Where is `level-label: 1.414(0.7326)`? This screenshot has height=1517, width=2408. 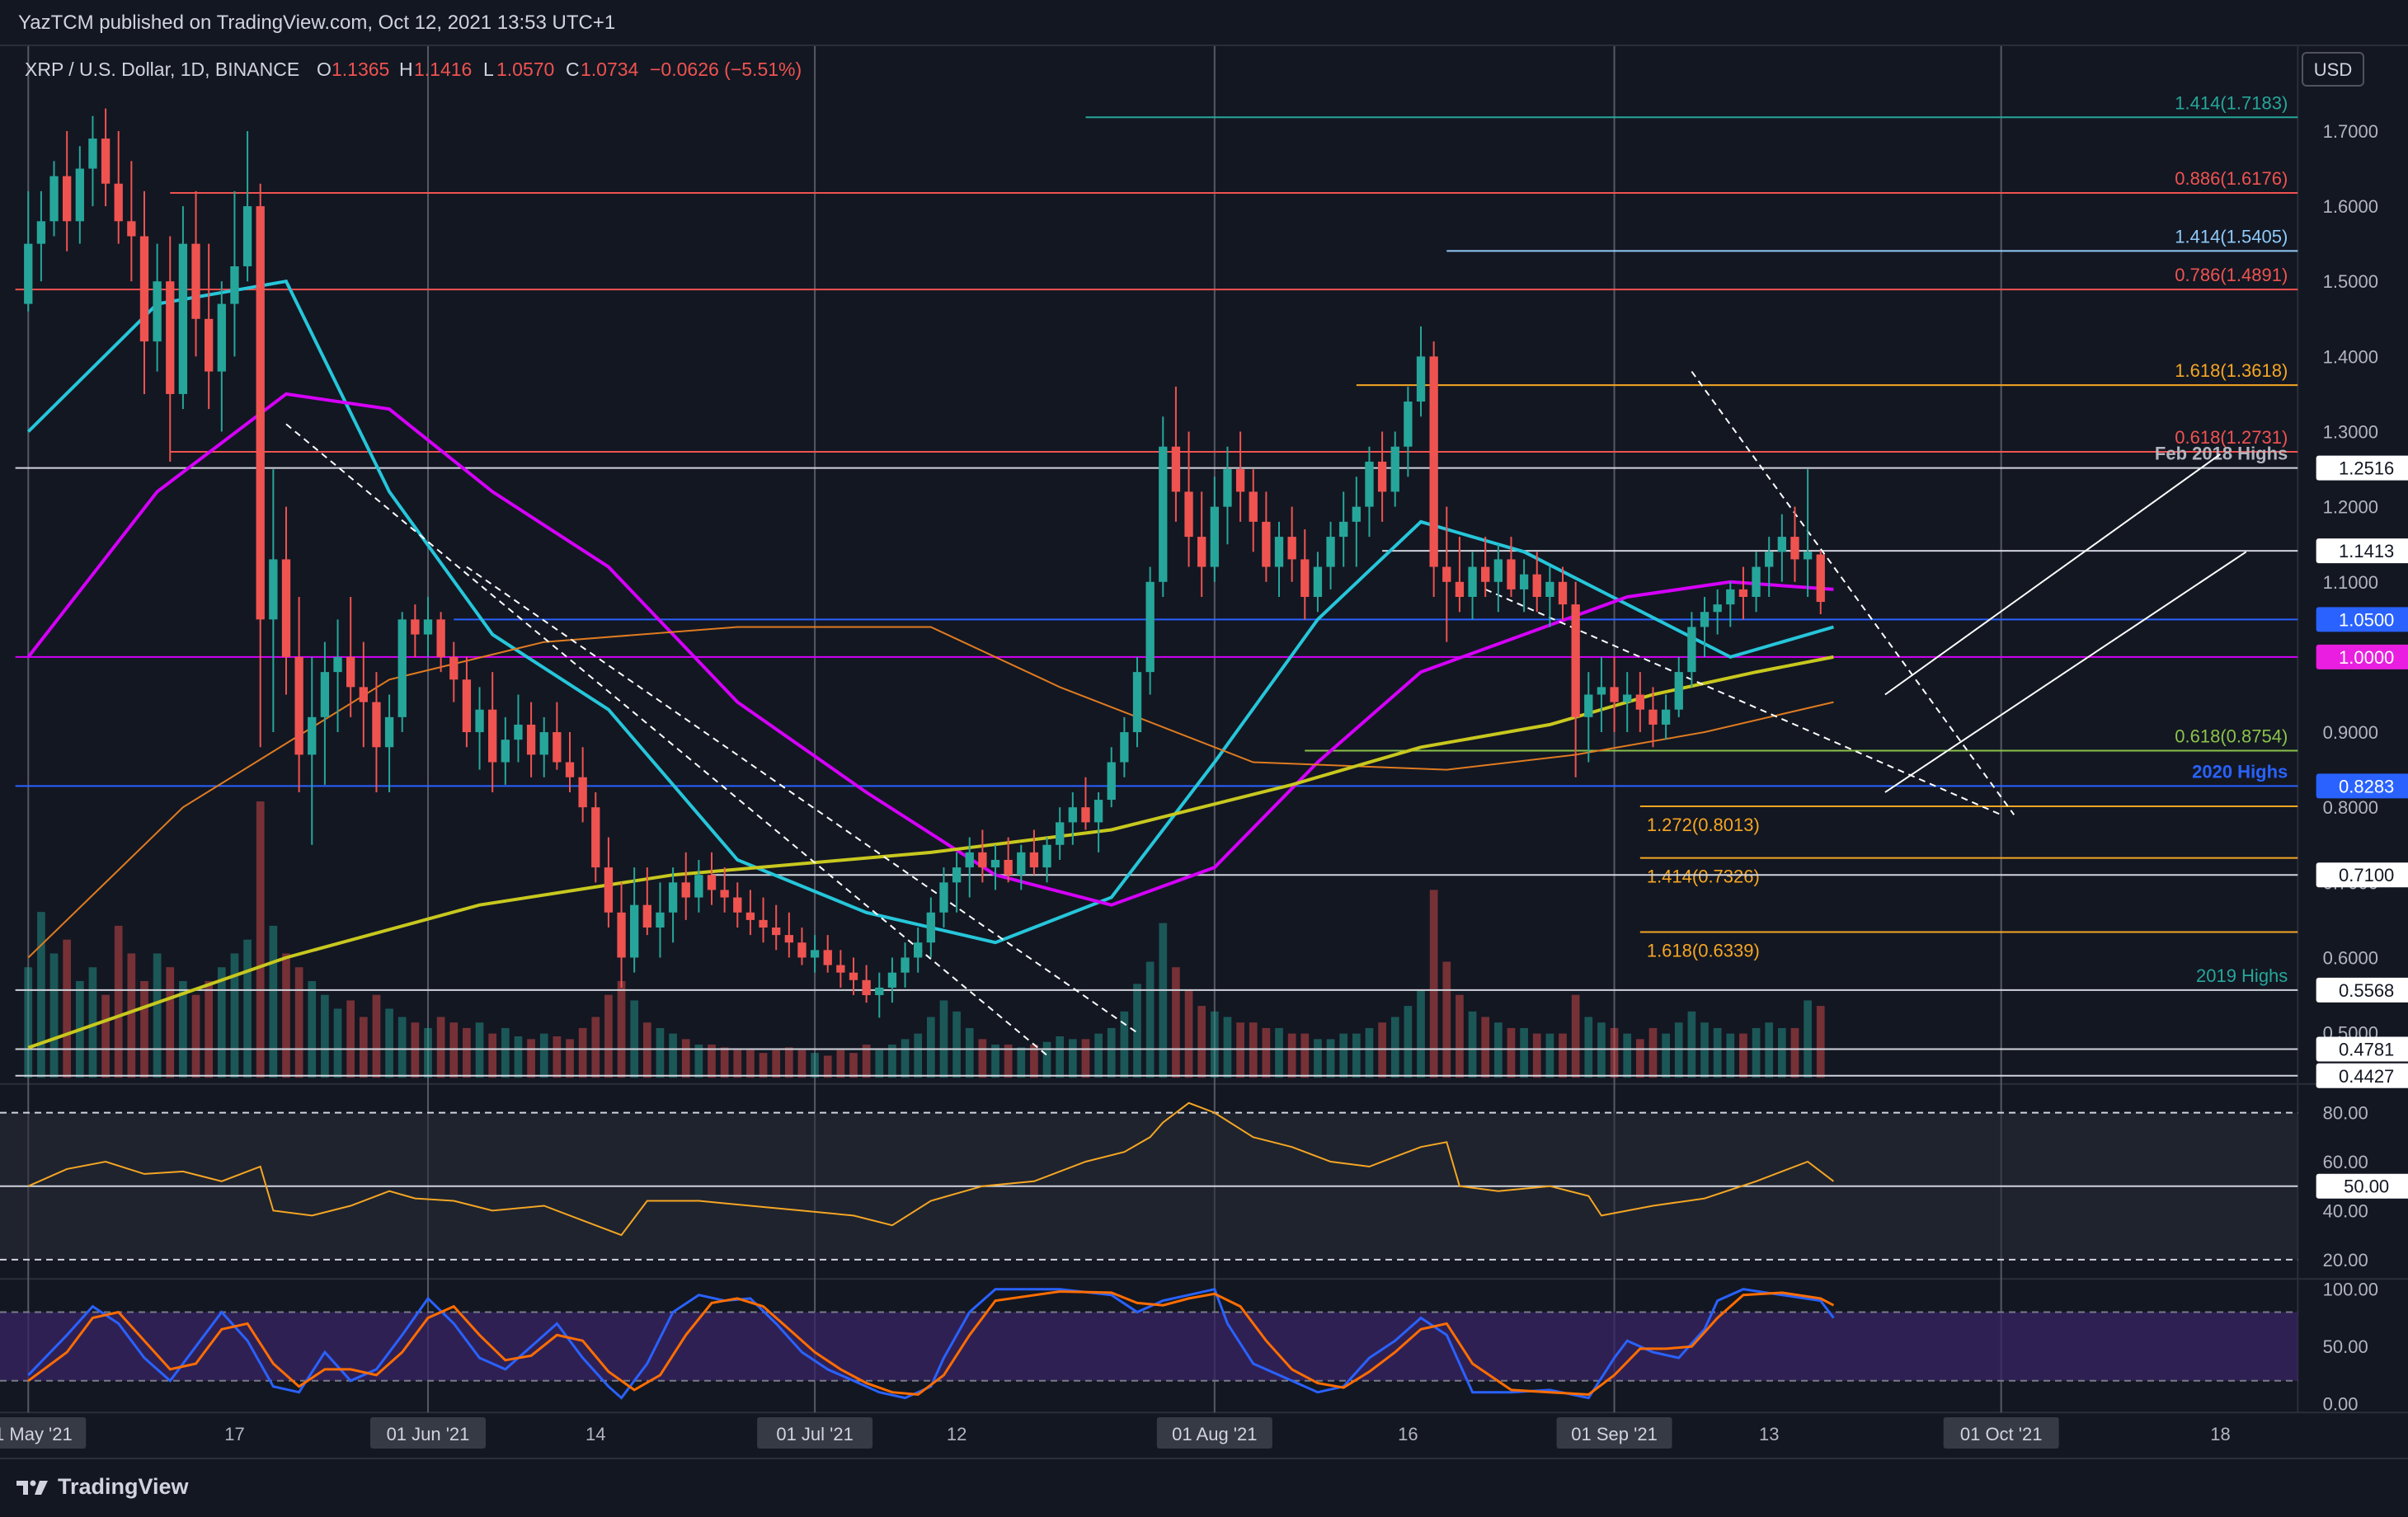
level-label: 1.414(0.7326) is located at coordinates (1703, 877).